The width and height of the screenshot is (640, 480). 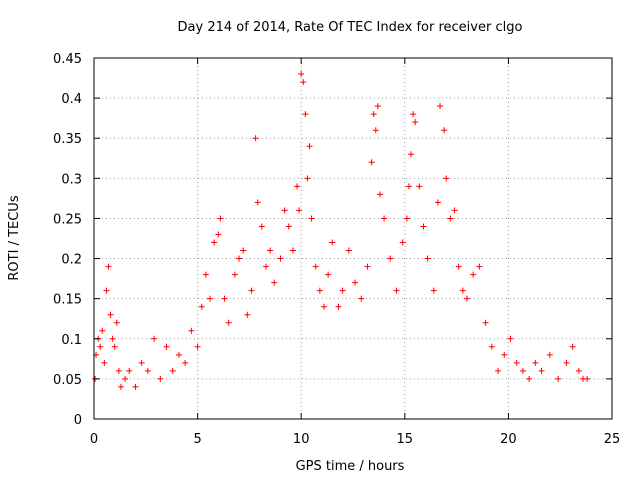 What do you see at coordinates (67, 139) in the screenshot?
I see `y-tick-label: 0.35` at bounding box center [67, 139].